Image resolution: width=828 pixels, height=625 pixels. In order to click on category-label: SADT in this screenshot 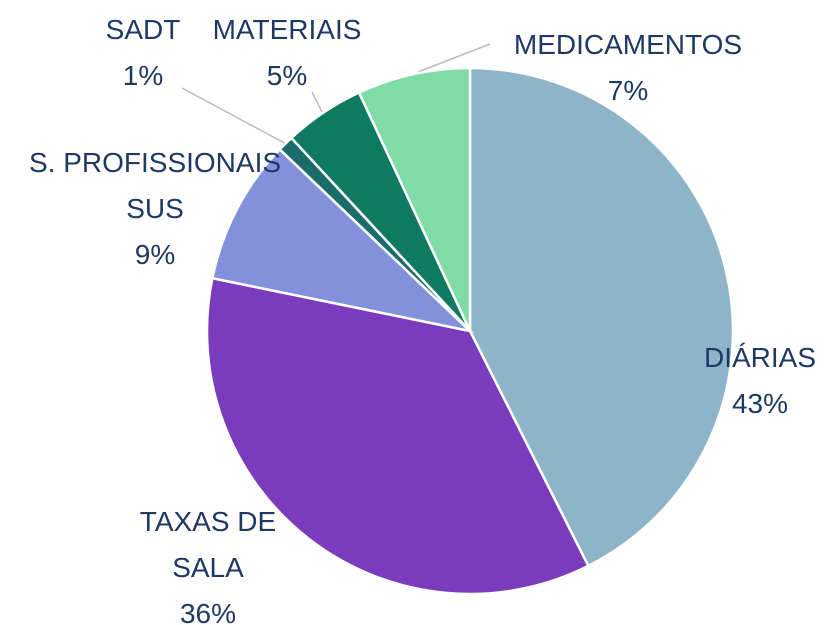, I will do `click(143, 29)`.